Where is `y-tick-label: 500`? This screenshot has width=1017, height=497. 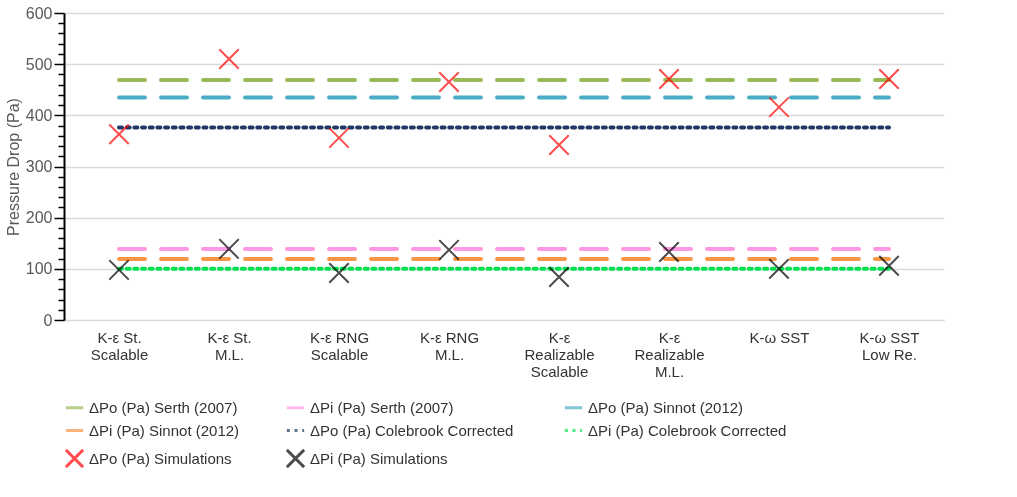 y-tick-label: 500 is located at coordinates (39, 64).